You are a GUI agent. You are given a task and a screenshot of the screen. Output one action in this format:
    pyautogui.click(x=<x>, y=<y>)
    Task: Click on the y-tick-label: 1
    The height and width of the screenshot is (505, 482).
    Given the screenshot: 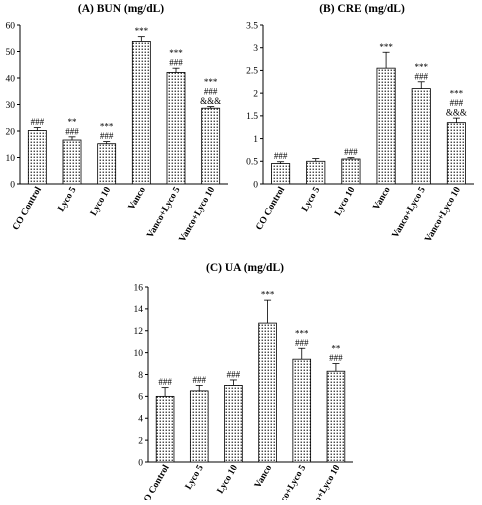 What is the action you would take?
    pyautogui.click(x=255, y=140)
    